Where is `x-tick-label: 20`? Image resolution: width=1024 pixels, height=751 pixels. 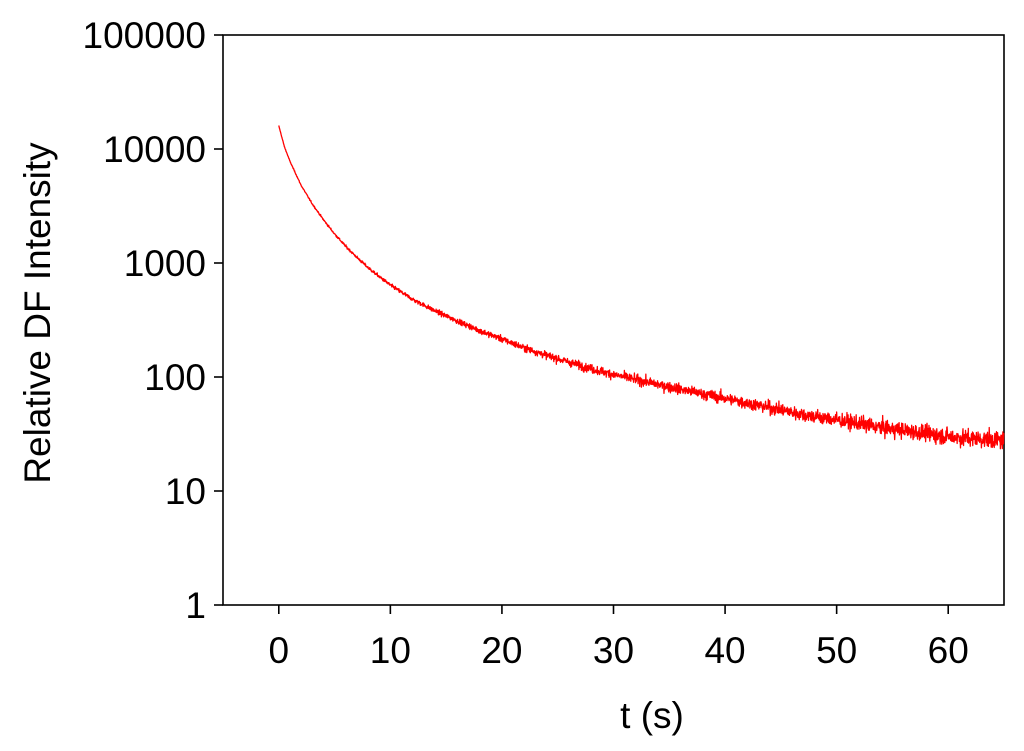
x-tick-label: 20 is located at coordinates (501, 650).